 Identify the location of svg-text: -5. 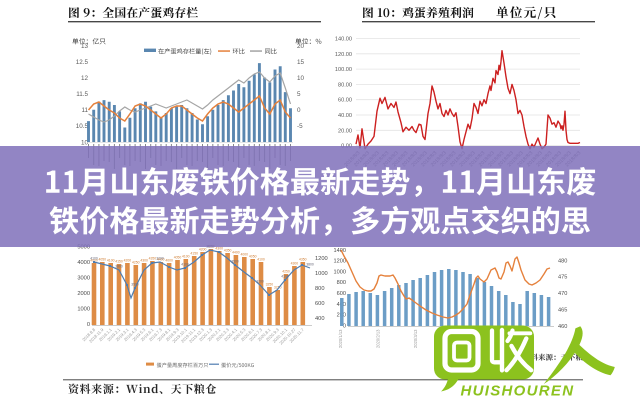
(300, 126).